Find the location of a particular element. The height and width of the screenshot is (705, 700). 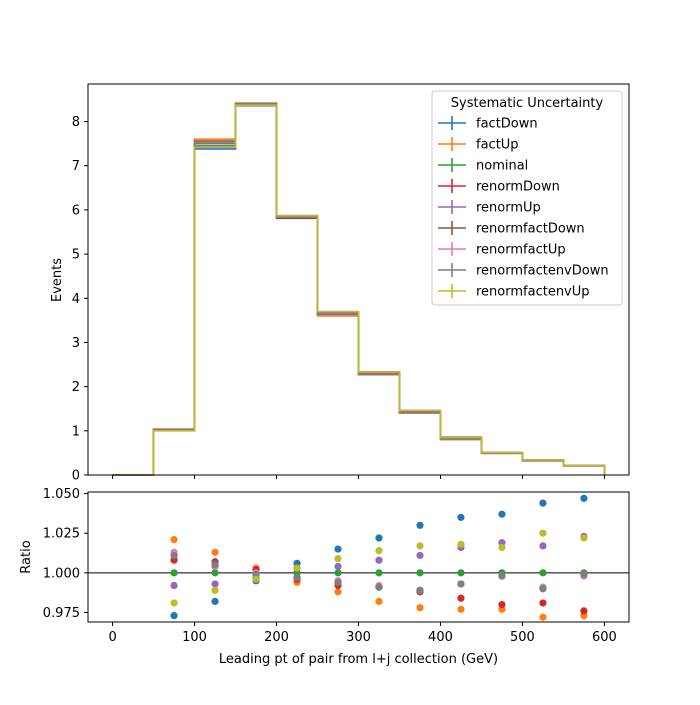

ratio-y-tick-label-3: 1.050 is located at coordinates (61, 494).